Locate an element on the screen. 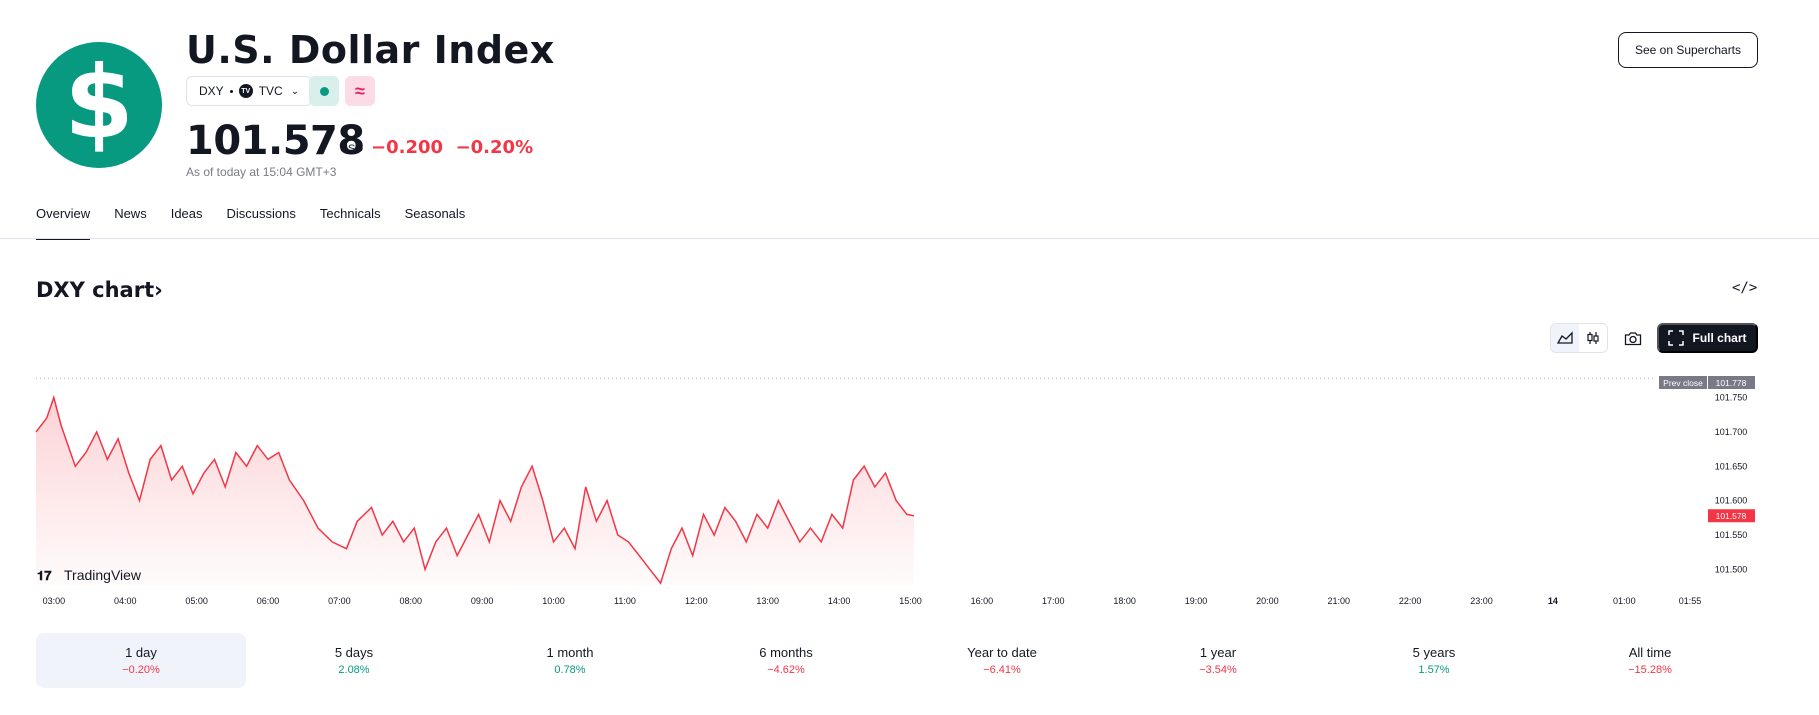  prev-close-badge: Prev close 101.778 is located at coordinates (1707, 382).